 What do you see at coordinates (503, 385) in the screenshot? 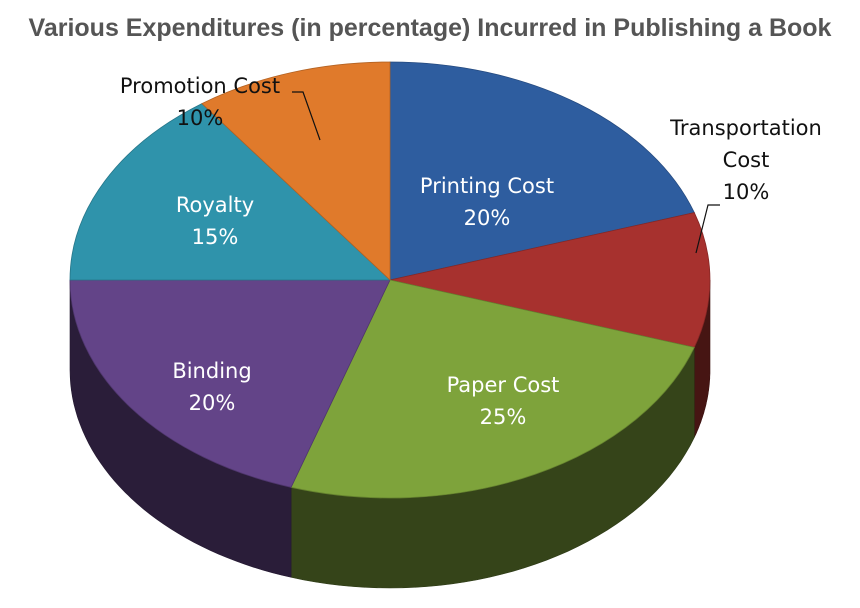
I see `slice-label-paper-cost: Paper Cost` at bounding box center [503, 385].